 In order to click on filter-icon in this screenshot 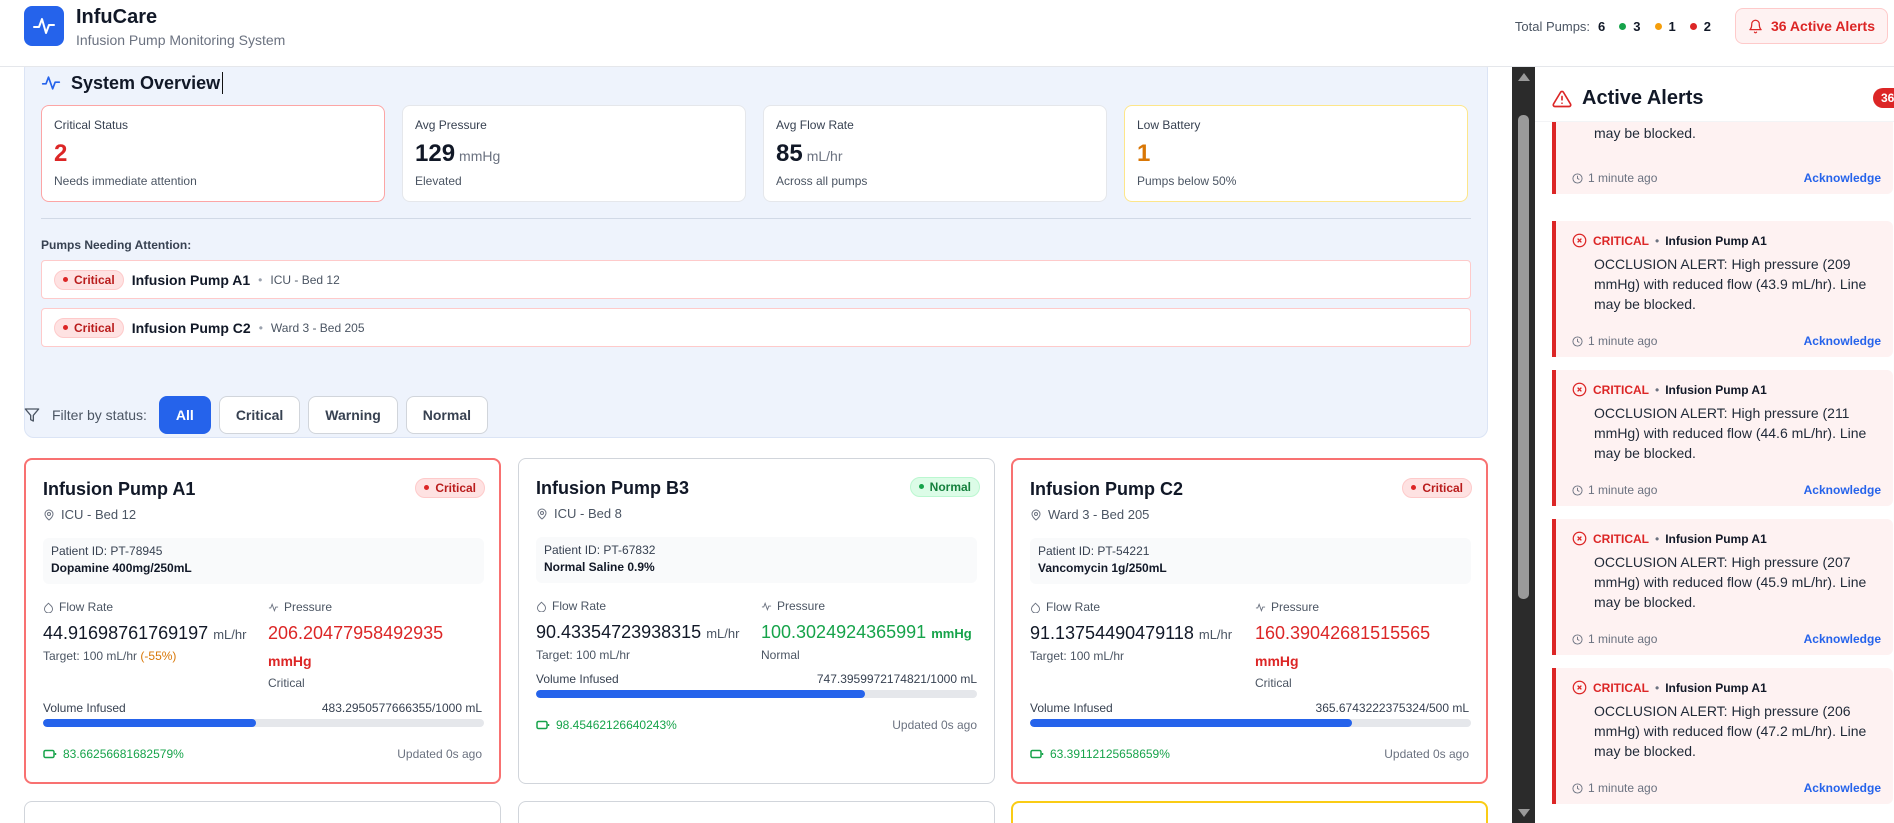, I will do `click(32, 415)`.